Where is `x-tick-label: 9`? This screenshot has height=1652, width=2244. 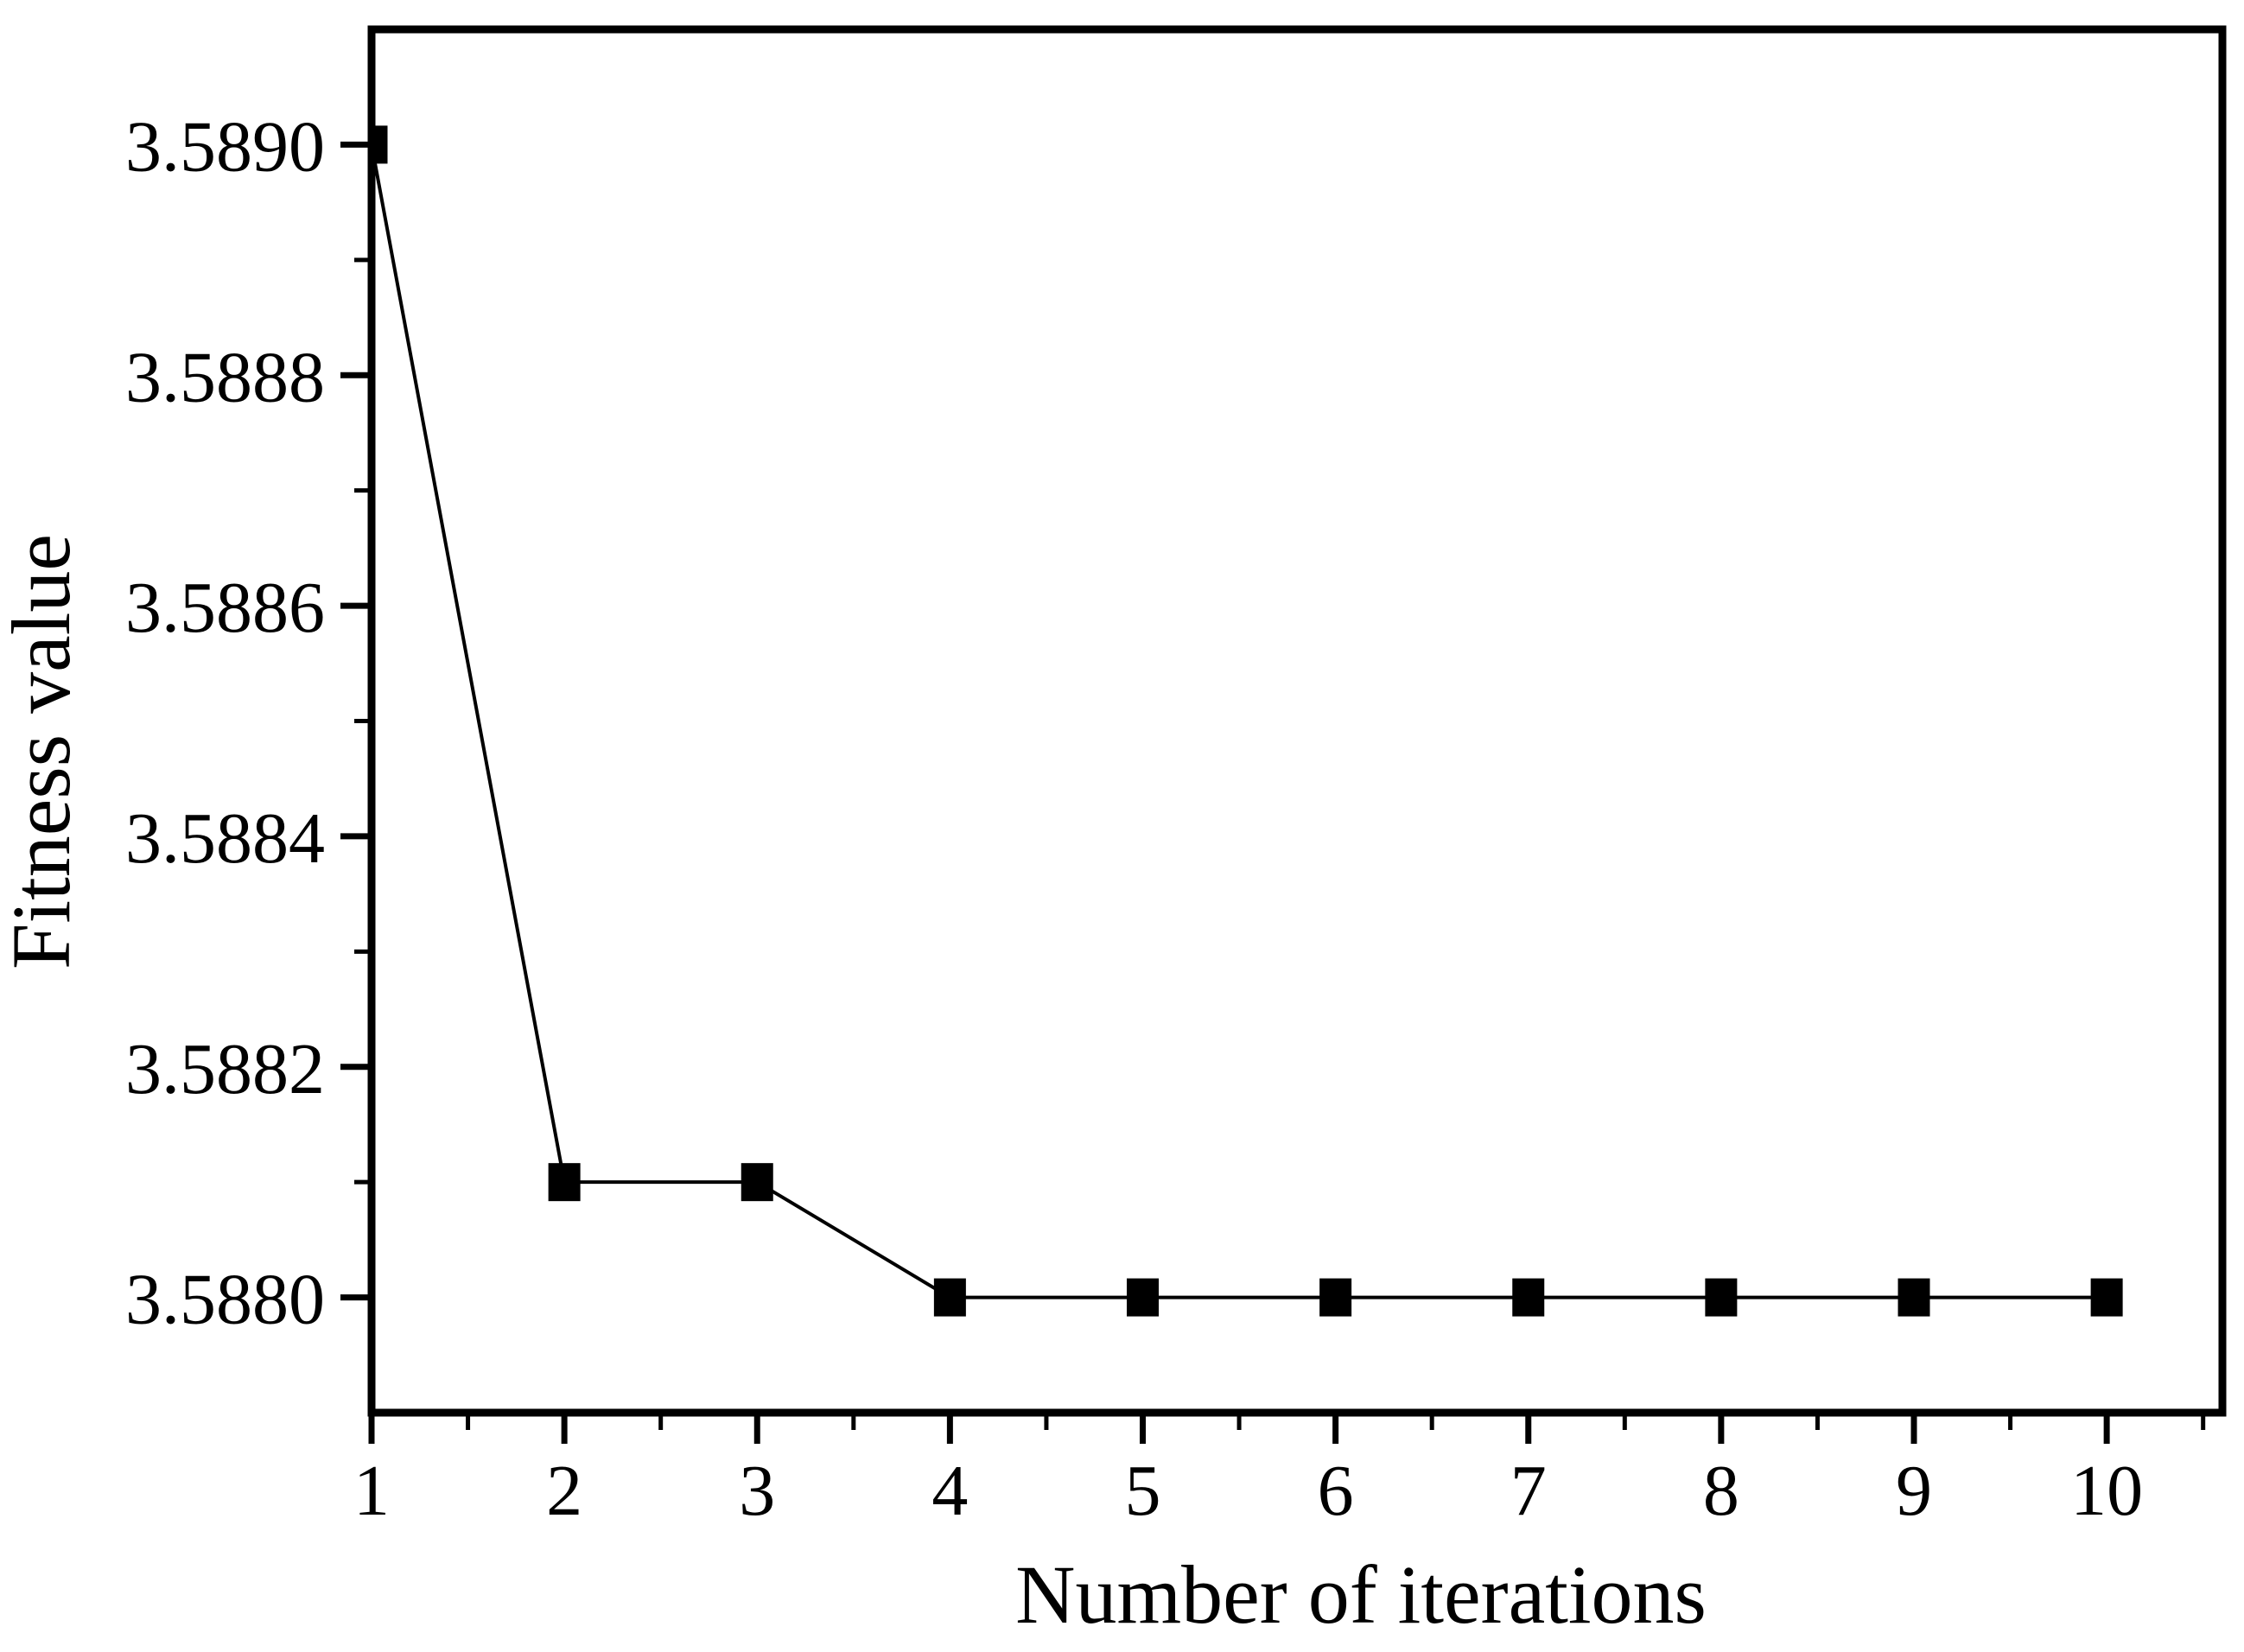
x-tick-label: 9 is located at coordinates (1914, 1491).